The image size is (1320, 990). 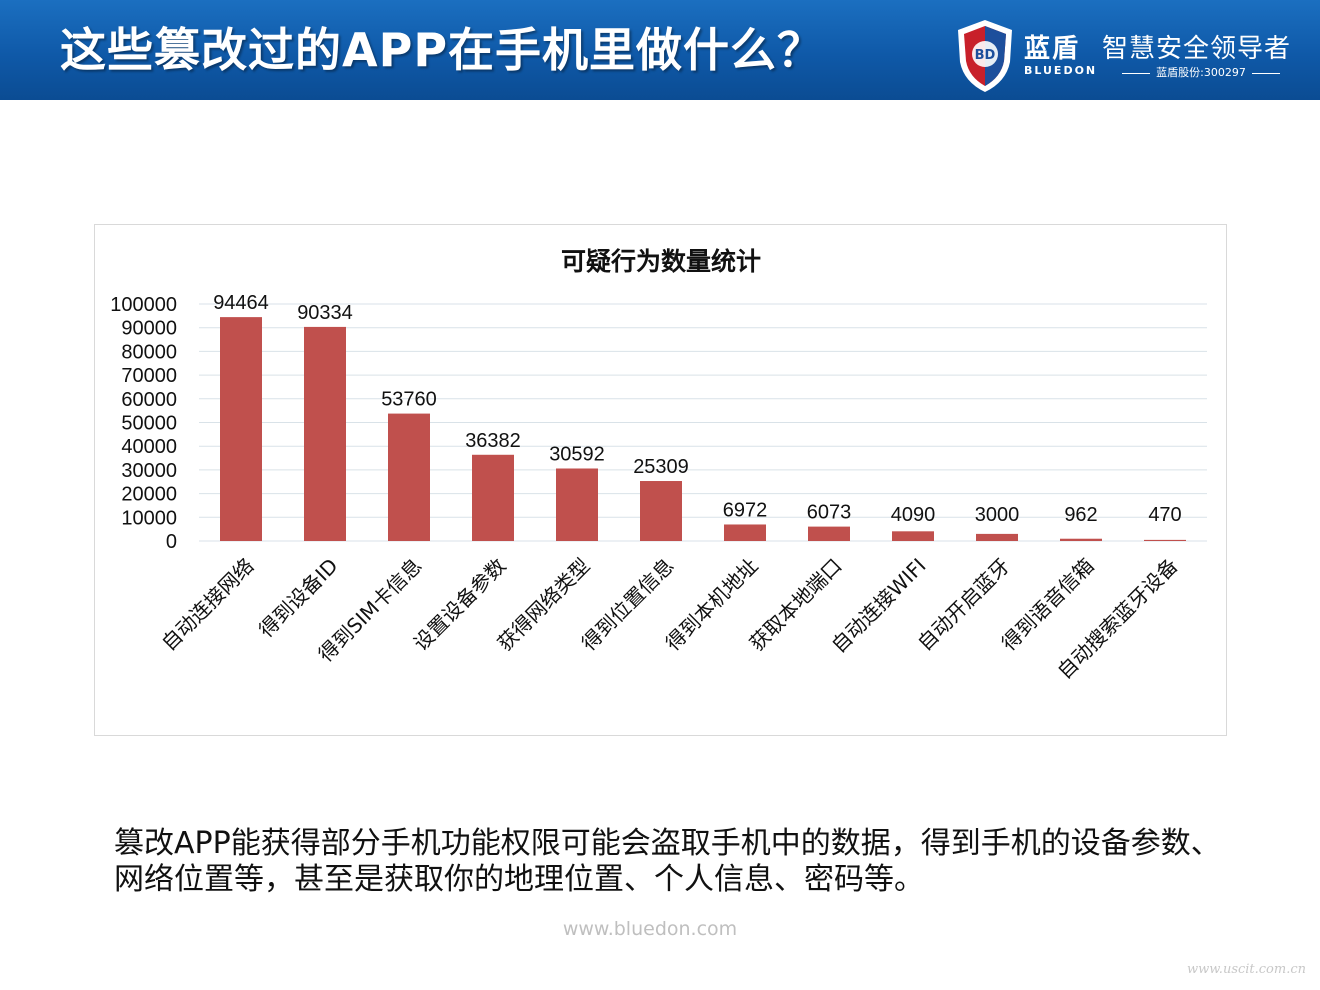 I want to click on watermark-text: www.uscit.com.cn, so click(x=1246, y=969).